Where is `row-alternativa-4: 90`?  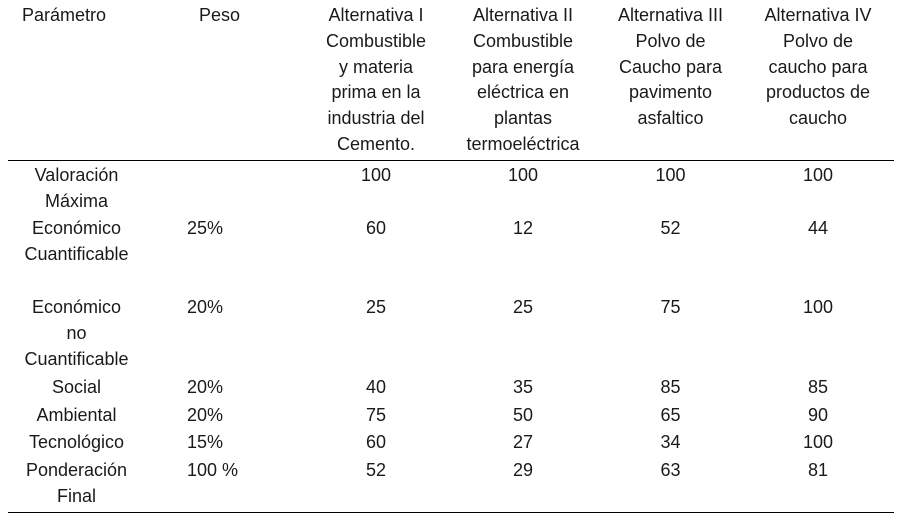
row-alternativa-4: 90 is located at coordinates (818, 414).